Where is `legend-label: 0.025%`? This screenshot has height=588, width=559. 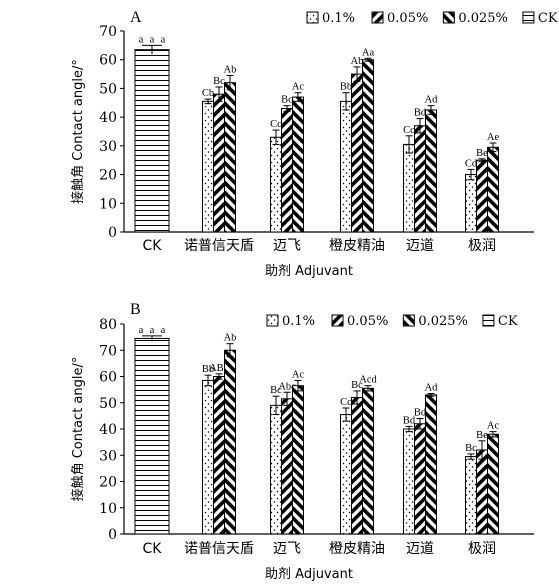 legend-label: 0.025% is located at coordinates (443, 321).